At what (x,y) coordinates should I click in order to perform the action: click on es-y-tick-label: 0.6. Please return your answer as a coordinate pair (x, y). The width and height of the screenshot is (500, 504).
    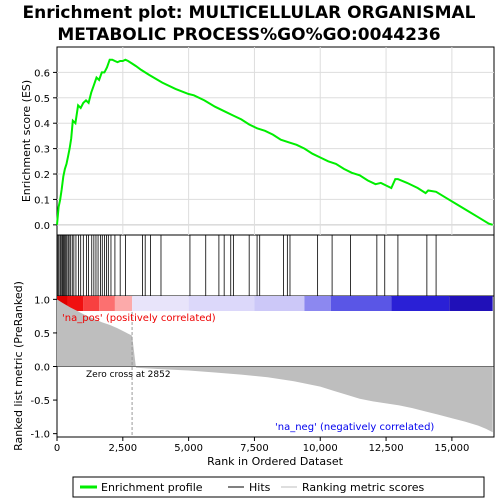
    Looking at the image, I should click on (42, 73).